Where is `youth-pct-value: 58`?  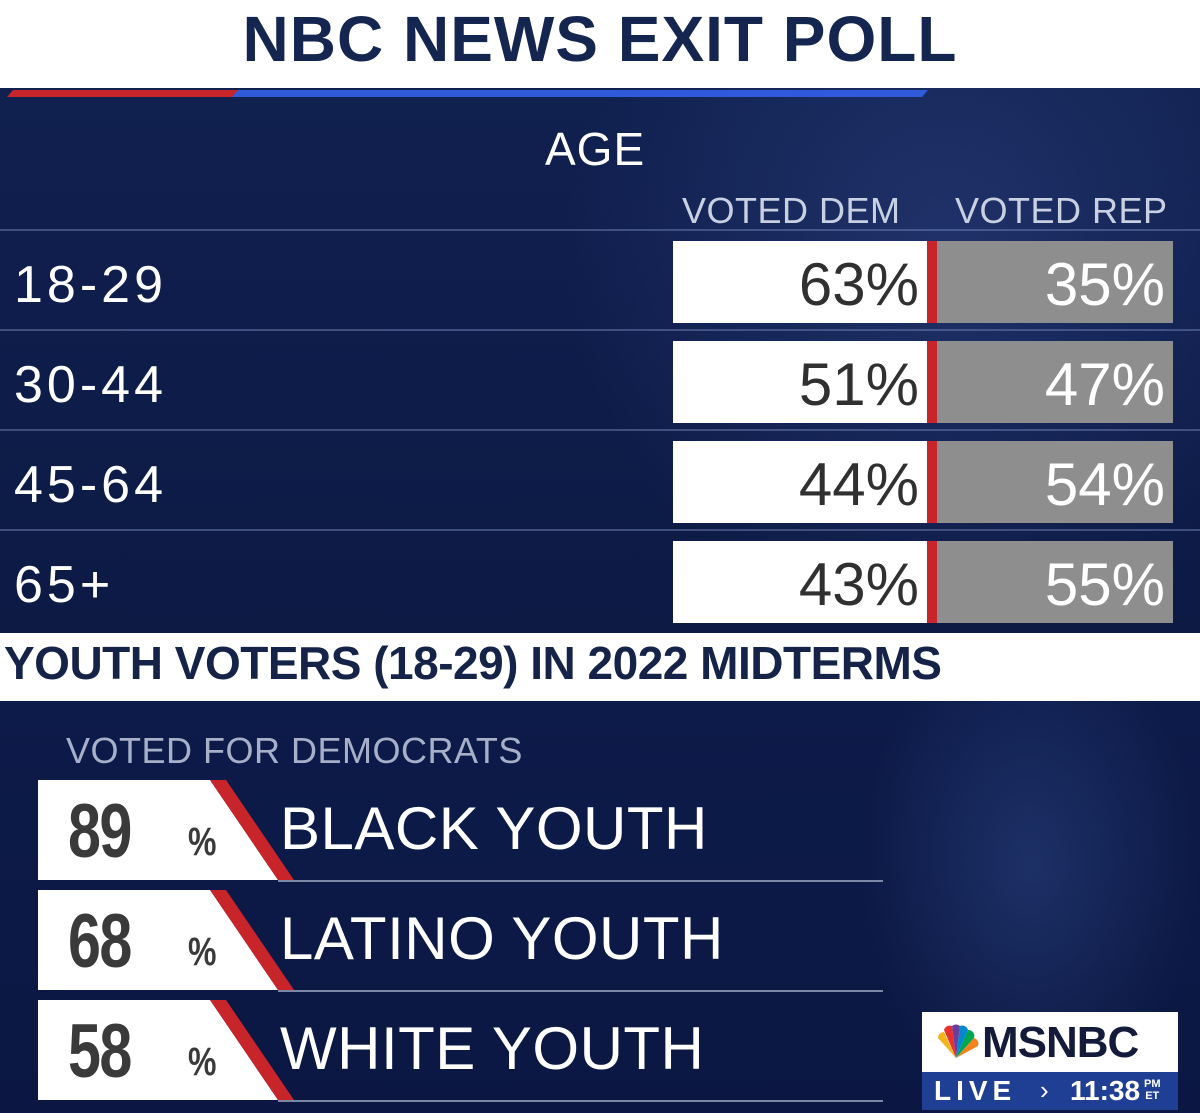 youth-pct-value: 58 is located at coordinates (100, 1051).